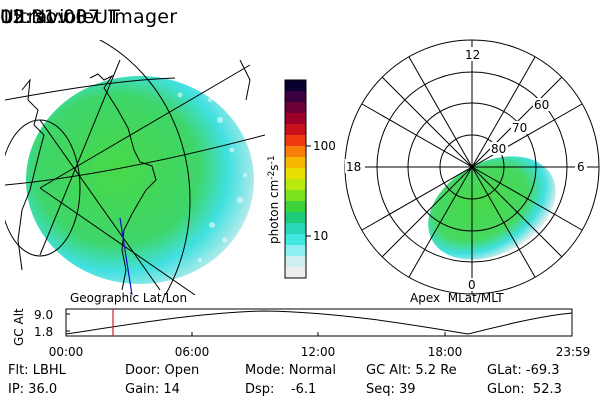  I want to click on status-gc-alt: GC Alt: 5.2 Re, so click(411, 370).